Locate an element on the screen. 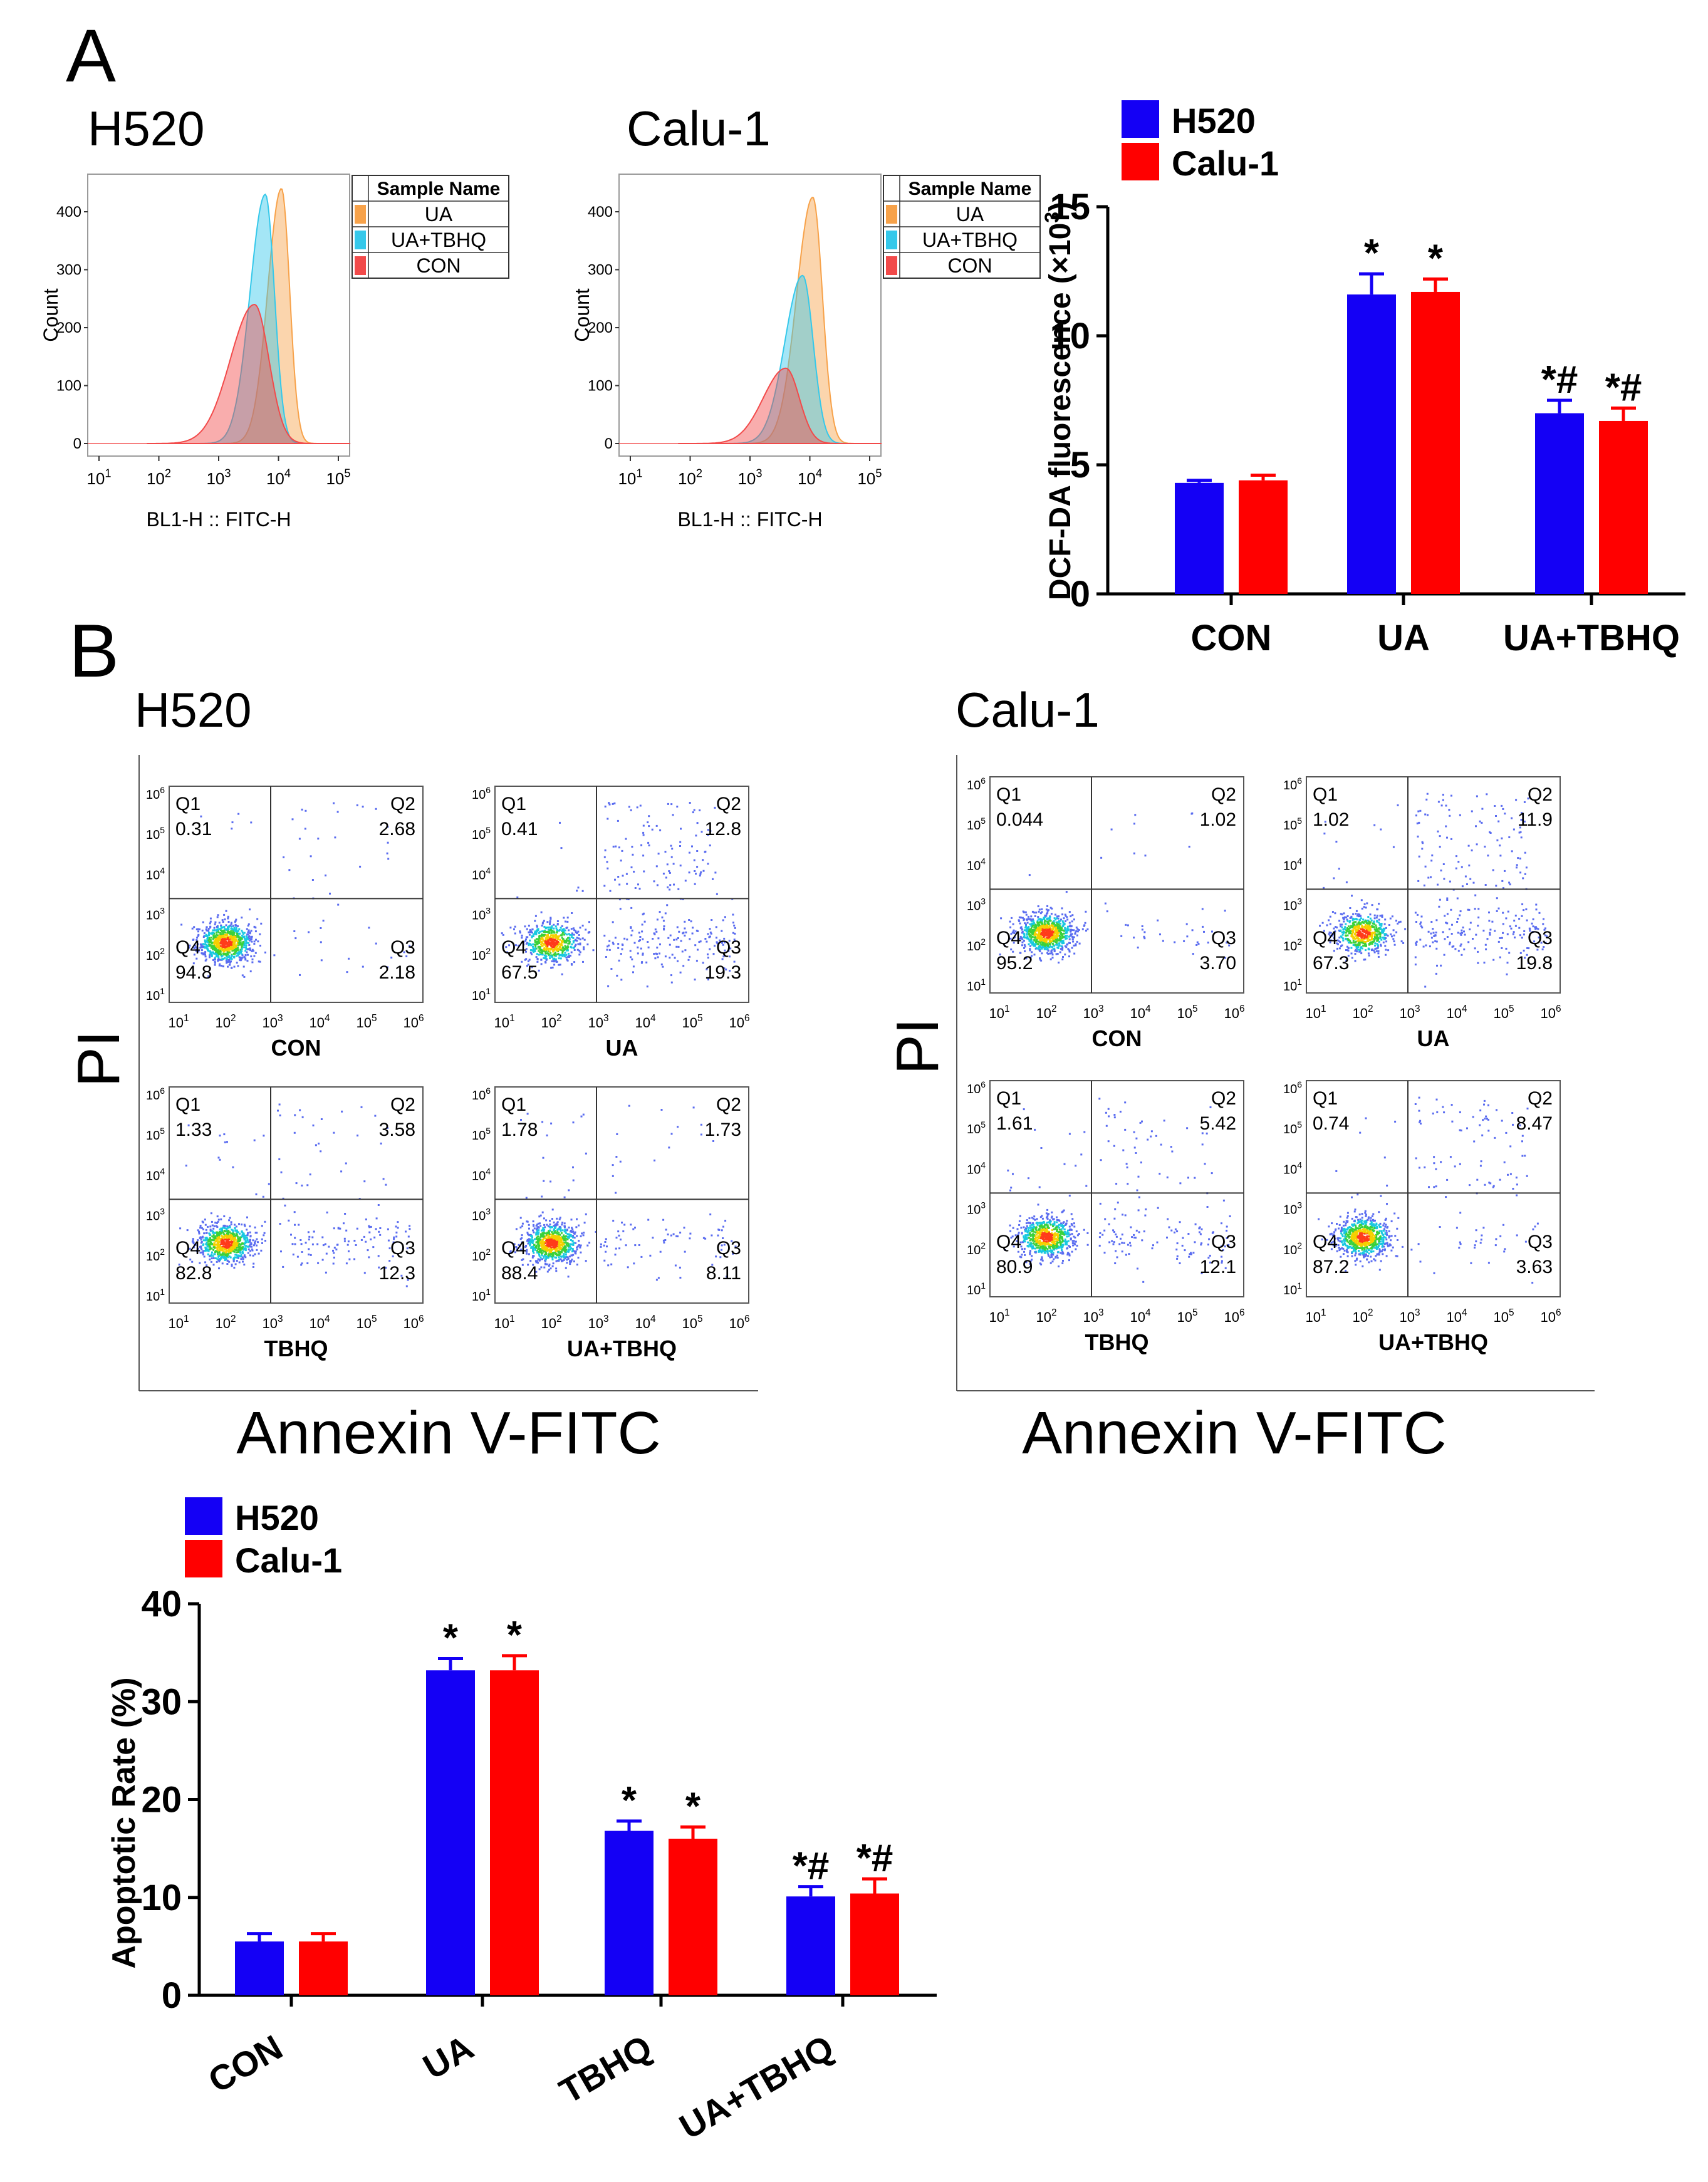  histogram-x-tick: 10¹ is located at coordinates (630, 477).